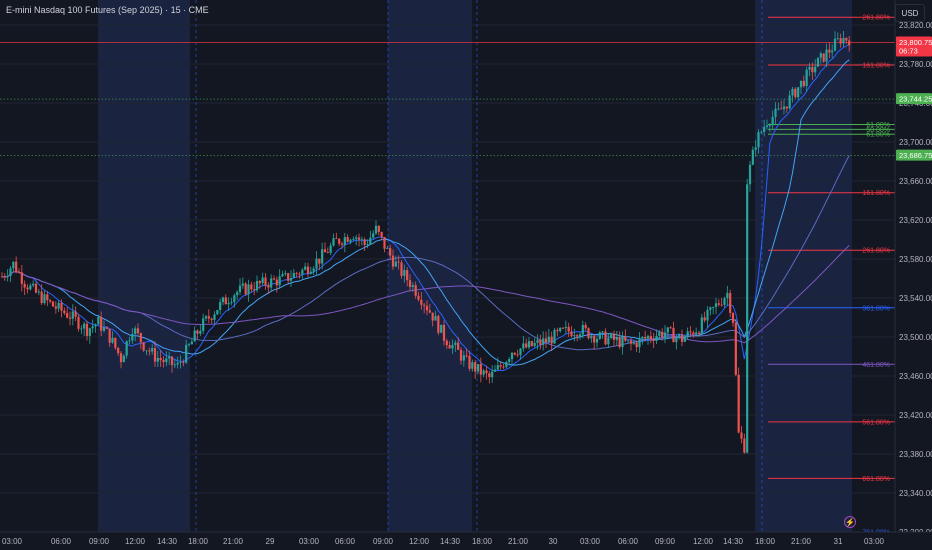 This screenshot has height=550, width=932. I want to click on time-tick-label: 09:00, so click(99, 541).